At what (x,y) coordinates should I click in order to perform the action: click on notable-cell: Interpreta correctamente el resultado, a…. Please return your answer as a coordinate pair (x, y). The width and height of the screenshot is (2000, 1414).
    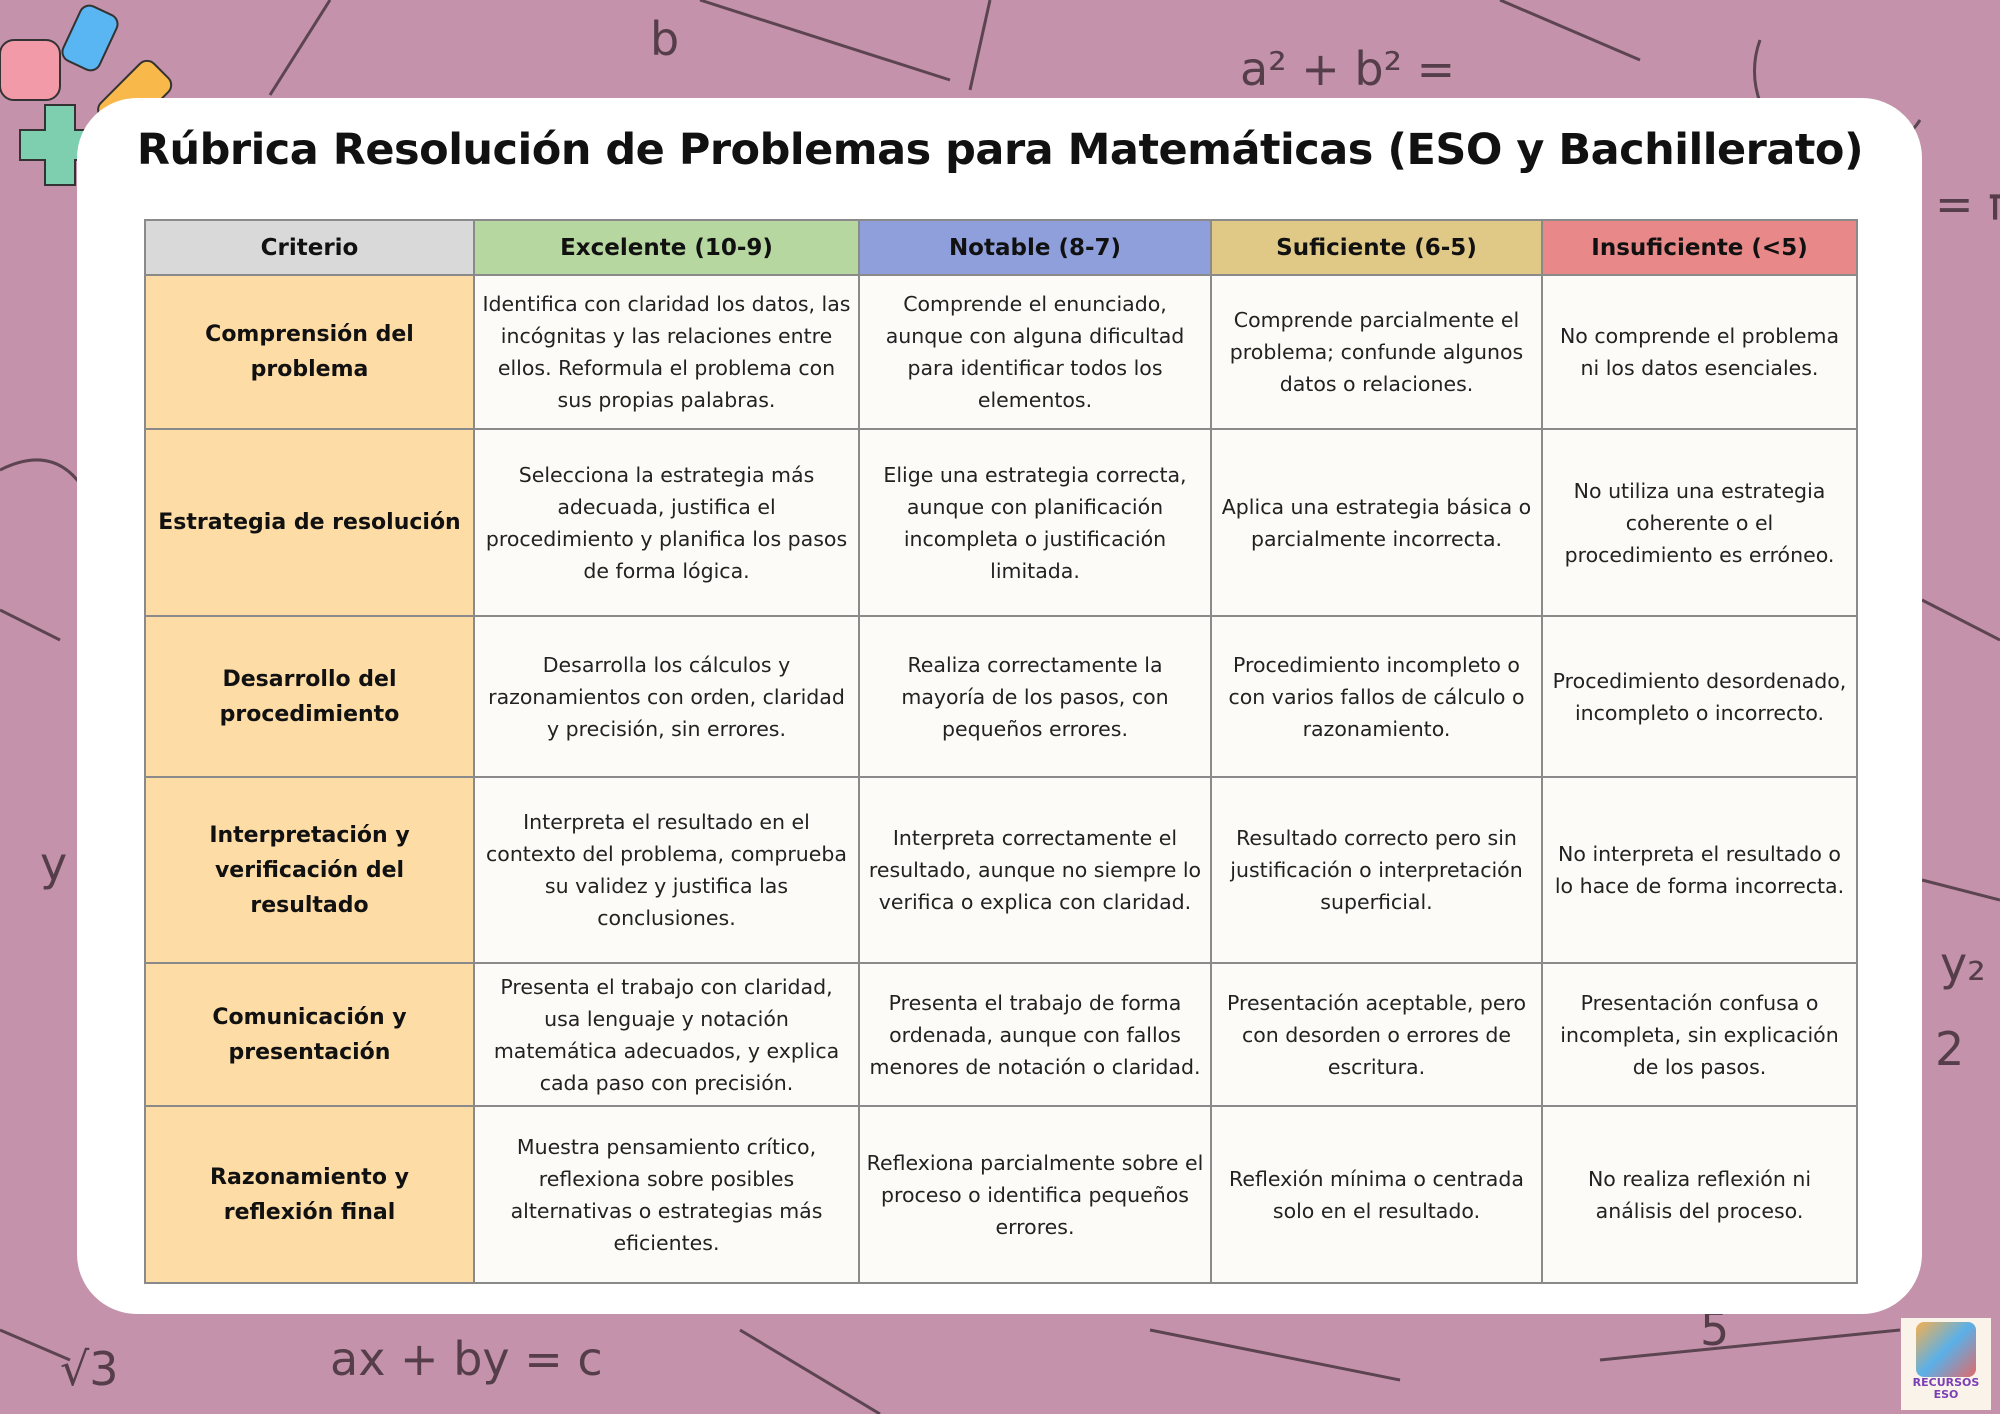
    Looking at the image, I should click on (1035, 870).